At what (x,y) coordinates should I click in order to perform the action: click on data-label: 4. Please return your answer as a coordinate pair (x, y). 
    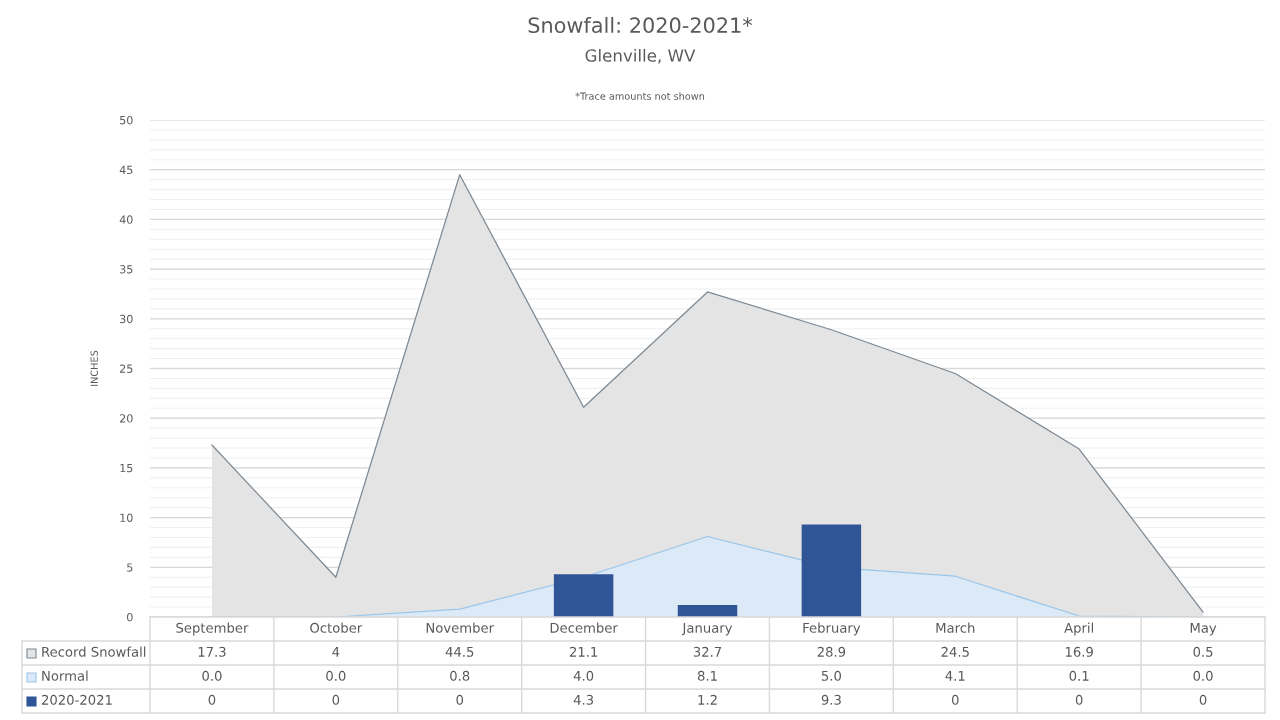
    Looking at the image, I should click on (336, 652).